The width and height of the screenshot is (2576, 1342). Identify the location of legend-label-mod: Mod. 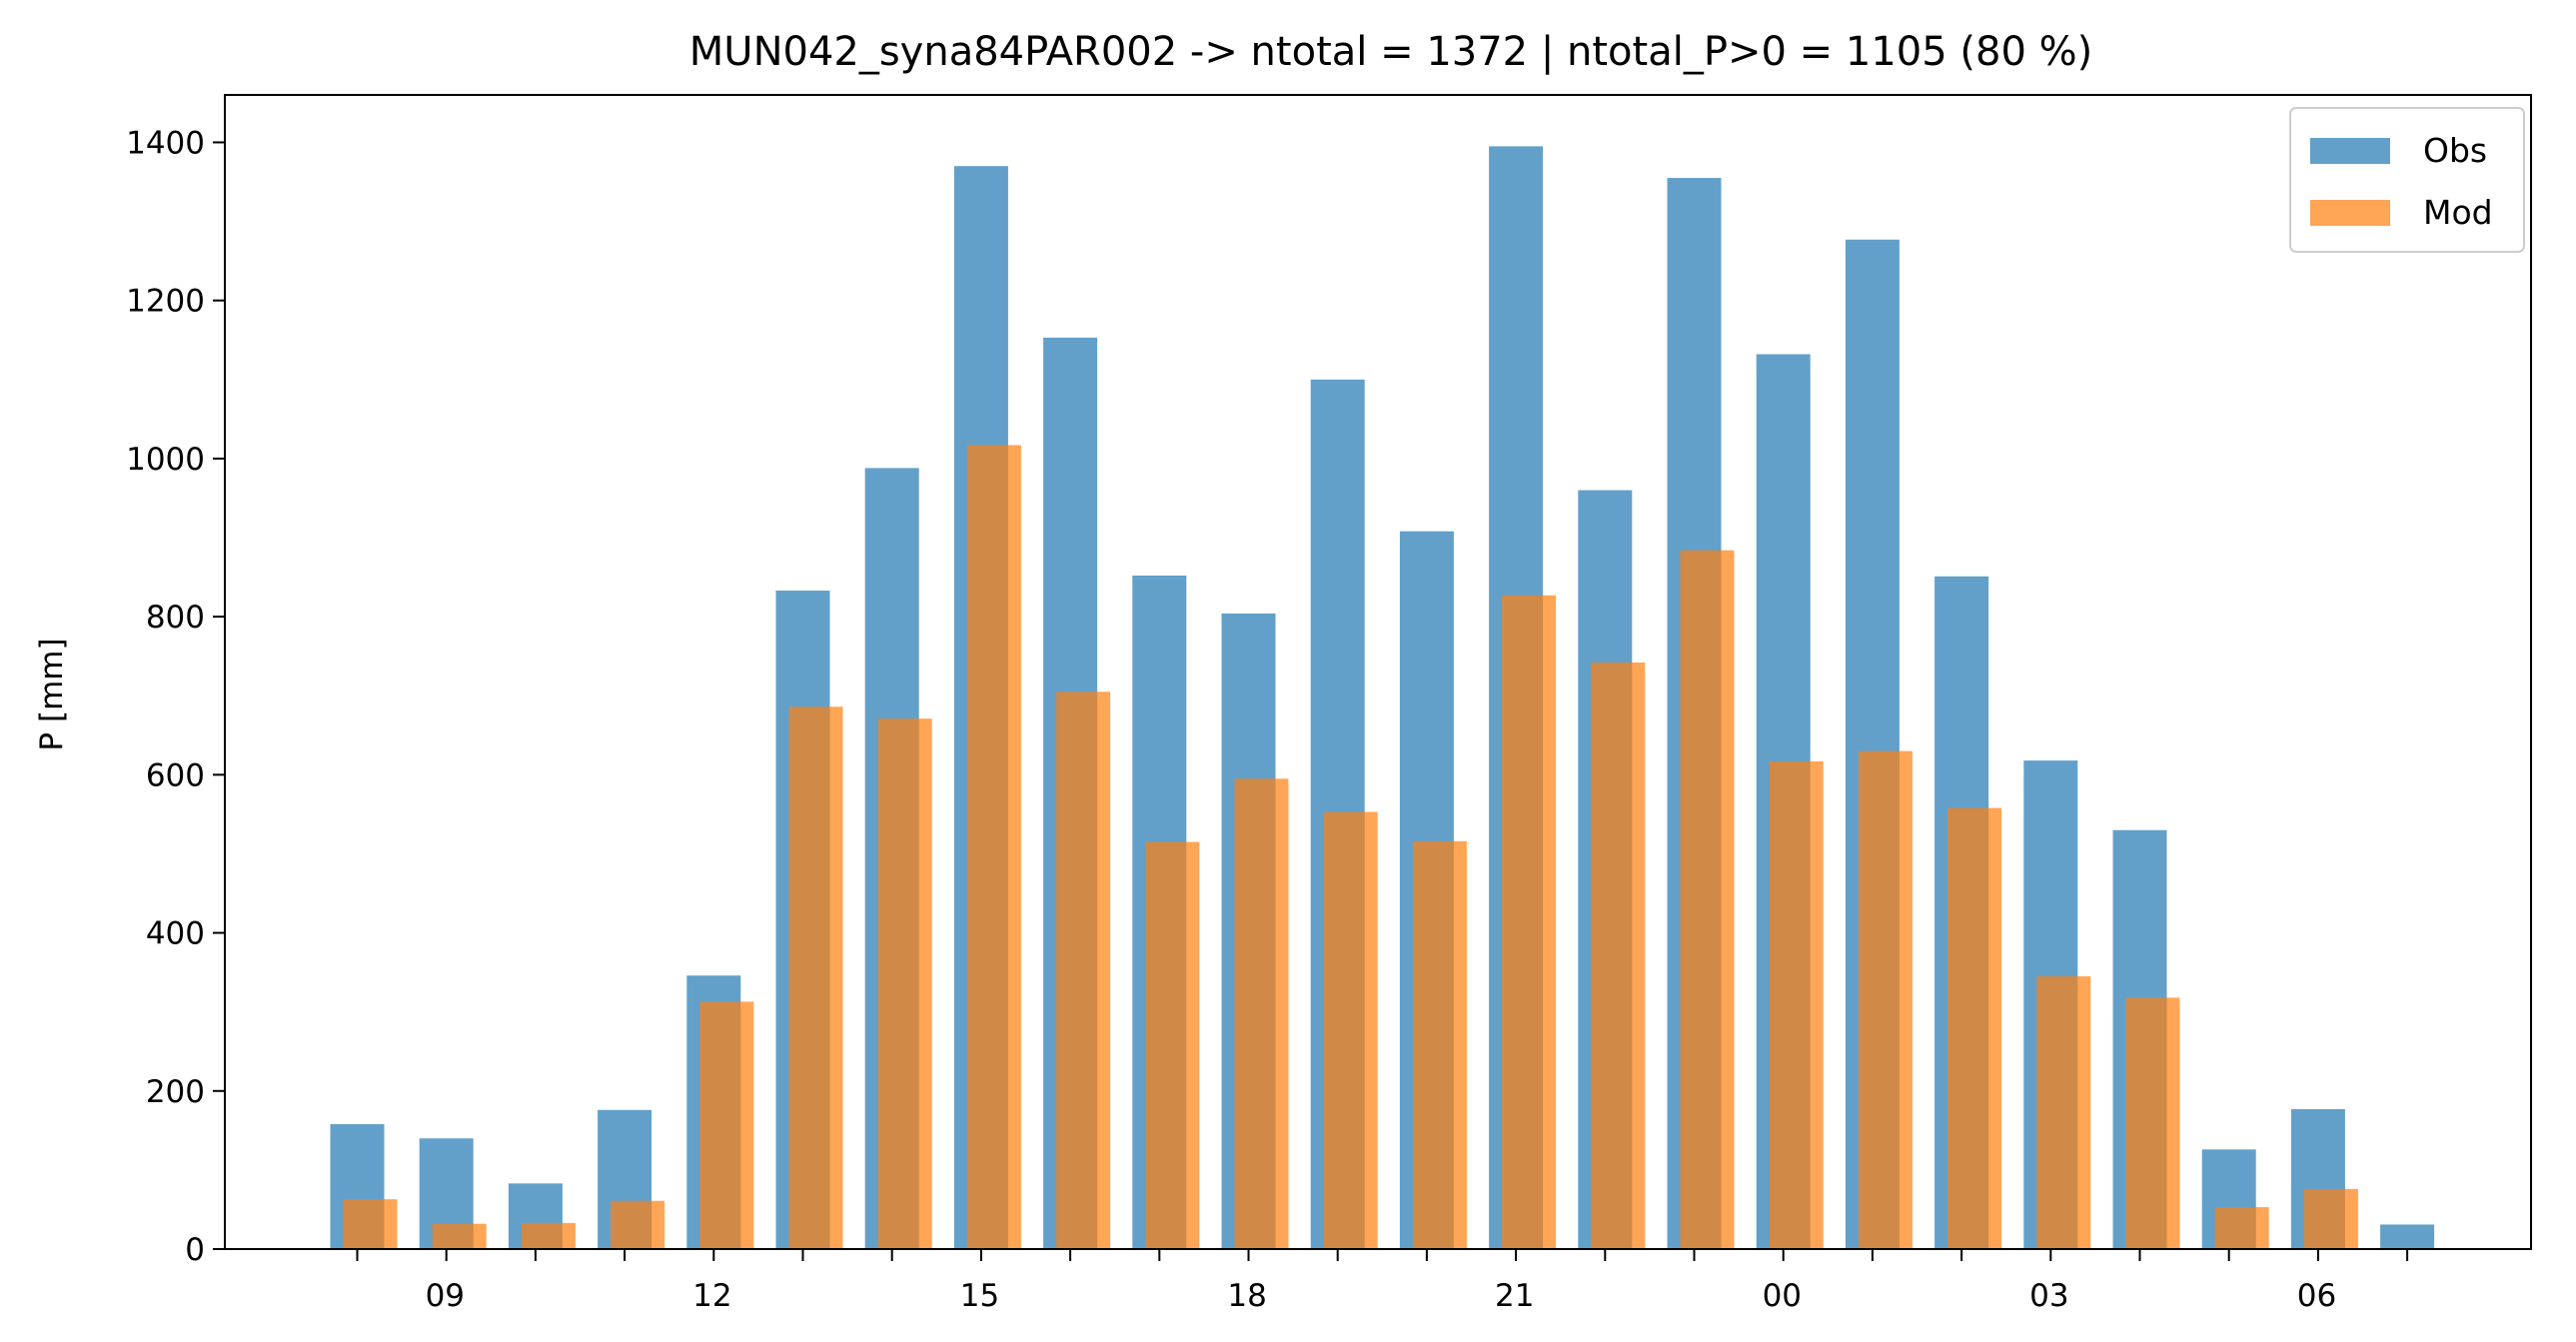
(2458, 212).